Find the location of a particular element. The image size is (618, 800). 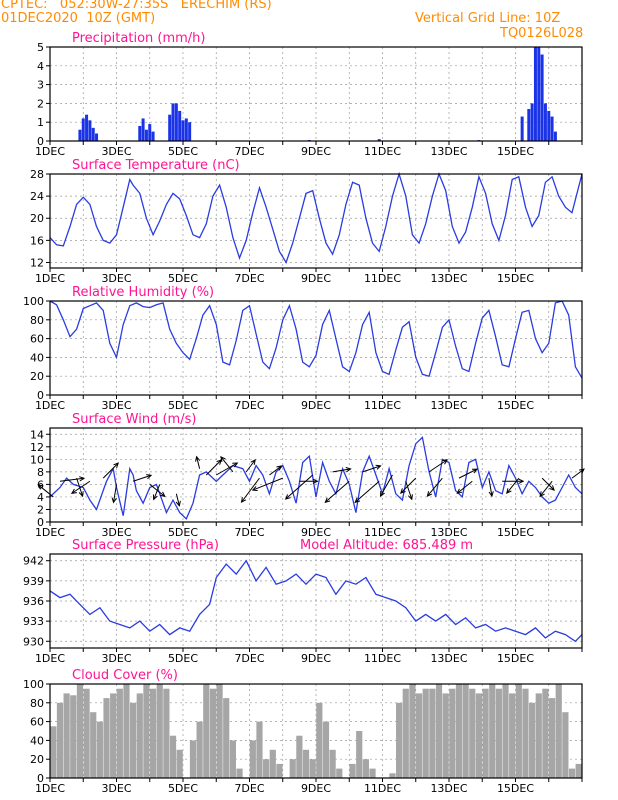

temperature-ytick-label: 20 is located at coordinates (37, 218).